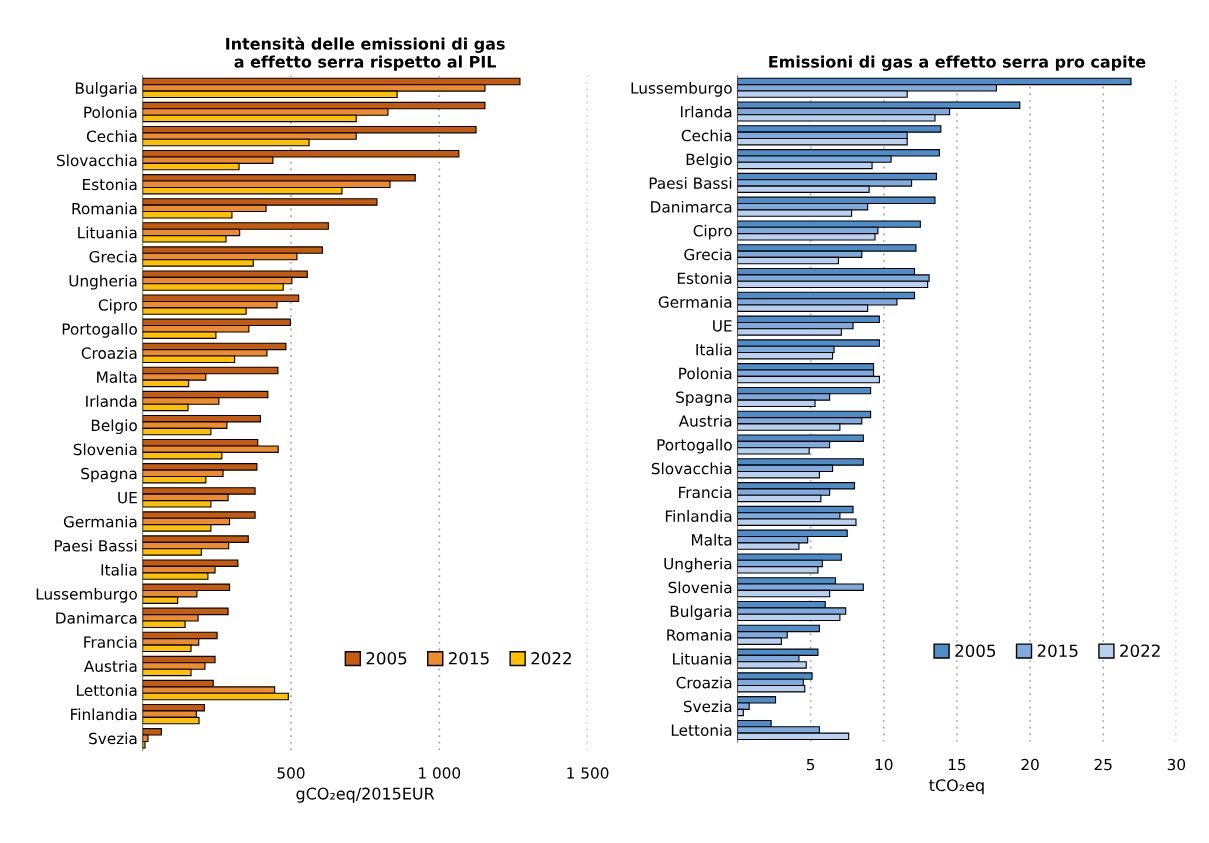  Describe the element at coordinates (291, 773) in the screenshot. I see `x-tick-label: 500` at that location.